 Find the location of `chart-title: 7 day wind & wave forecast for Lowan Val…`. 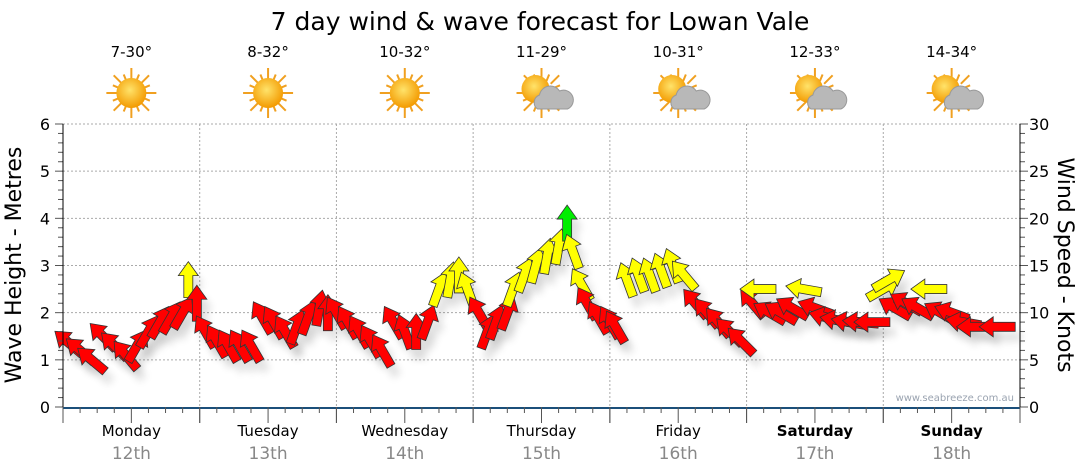

chart-title: 7 day wind & wave forecast for Lowan Val… is located at coordinates (540, 21).